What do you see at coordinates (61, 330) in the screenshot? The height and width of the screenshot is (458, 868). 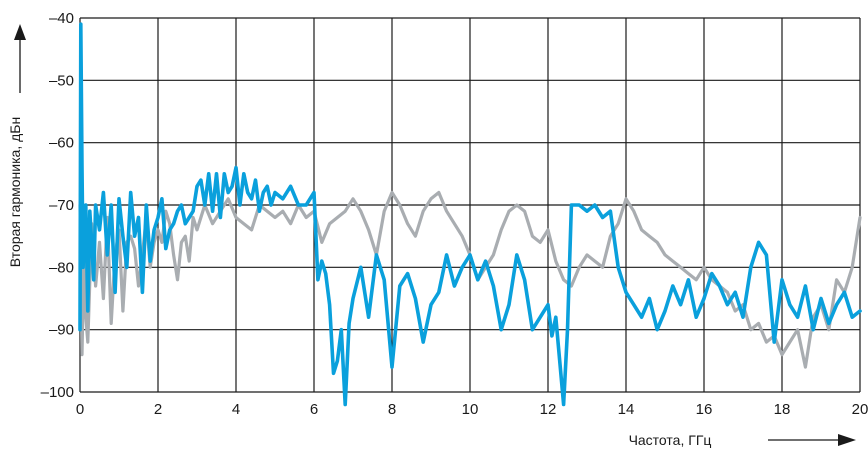 I see `y-tick-label-5: –90` at bounding box center [61, 330].